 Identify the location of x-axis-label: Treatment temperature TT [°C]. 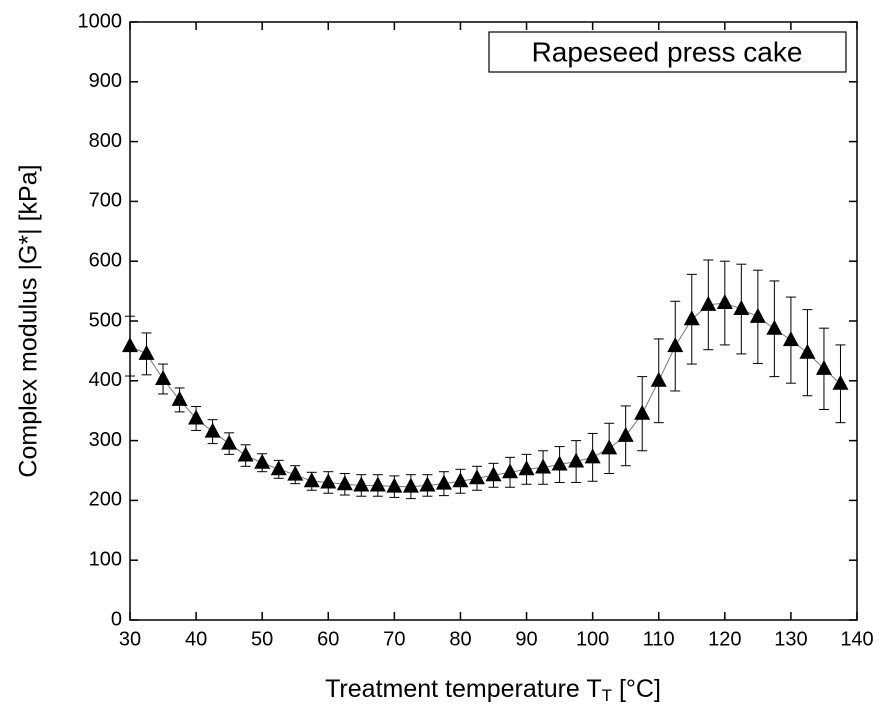
(493, 690).